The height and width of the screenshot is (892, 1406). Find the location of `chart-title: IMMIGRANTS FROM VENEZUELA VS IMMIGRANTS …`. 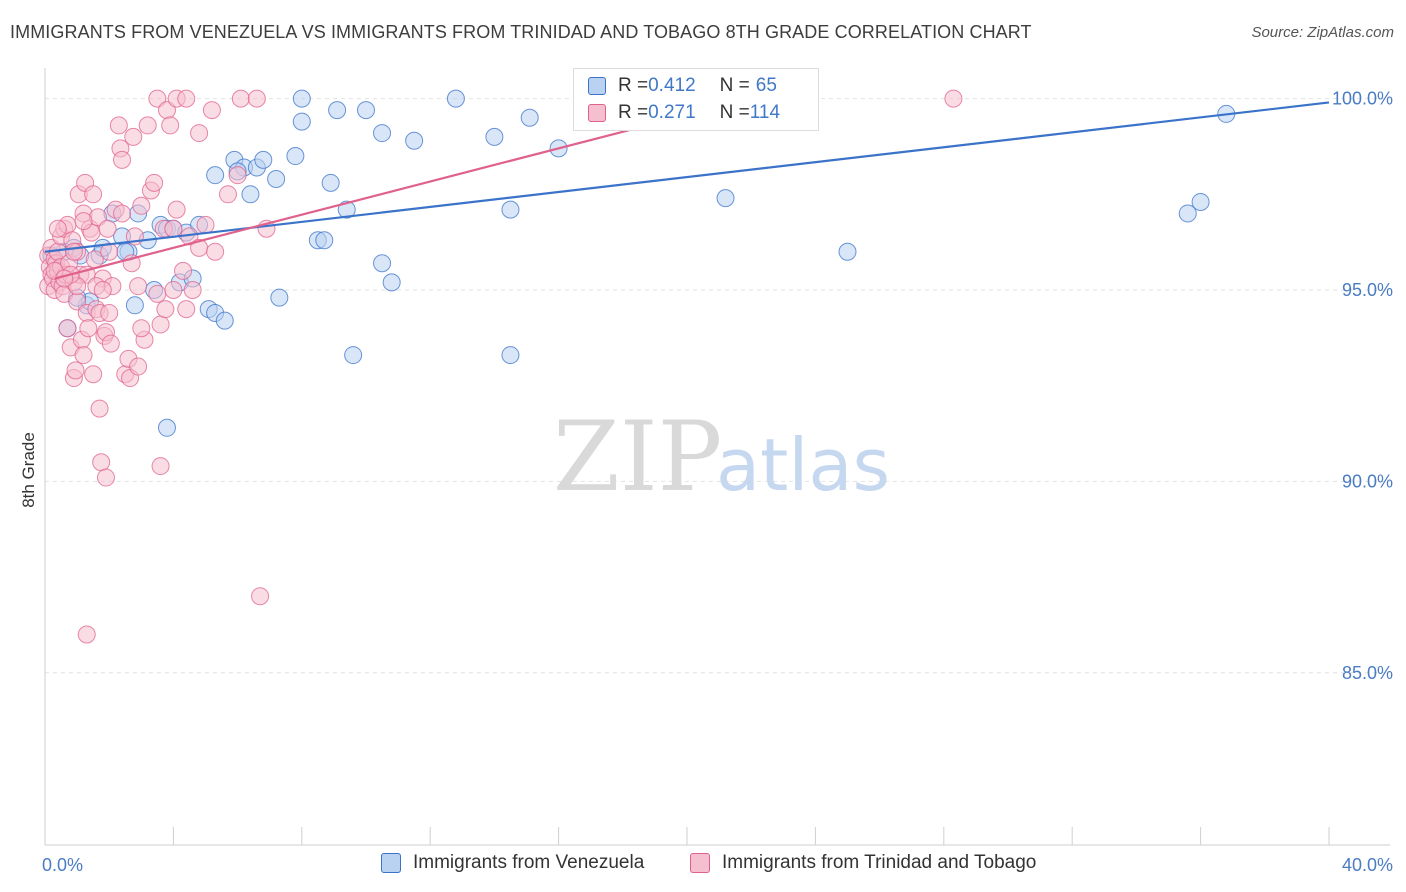

chart-title: IMMIGRANTS FROM VENEZUELA VS IMMIGRANTS … is located at coordinates (521, 32).